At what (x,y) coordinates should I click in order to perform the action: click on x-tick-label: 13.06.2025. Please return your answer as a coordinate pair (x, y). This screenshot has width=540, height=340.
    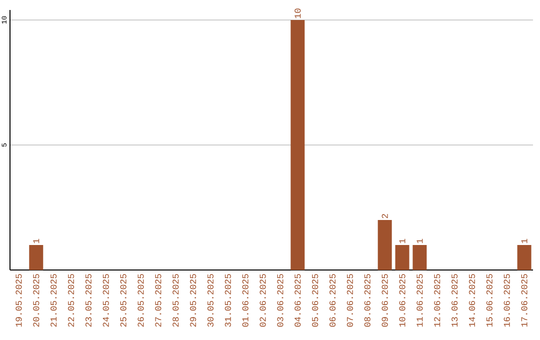
    Looking at the image, I should click on (455, 300).